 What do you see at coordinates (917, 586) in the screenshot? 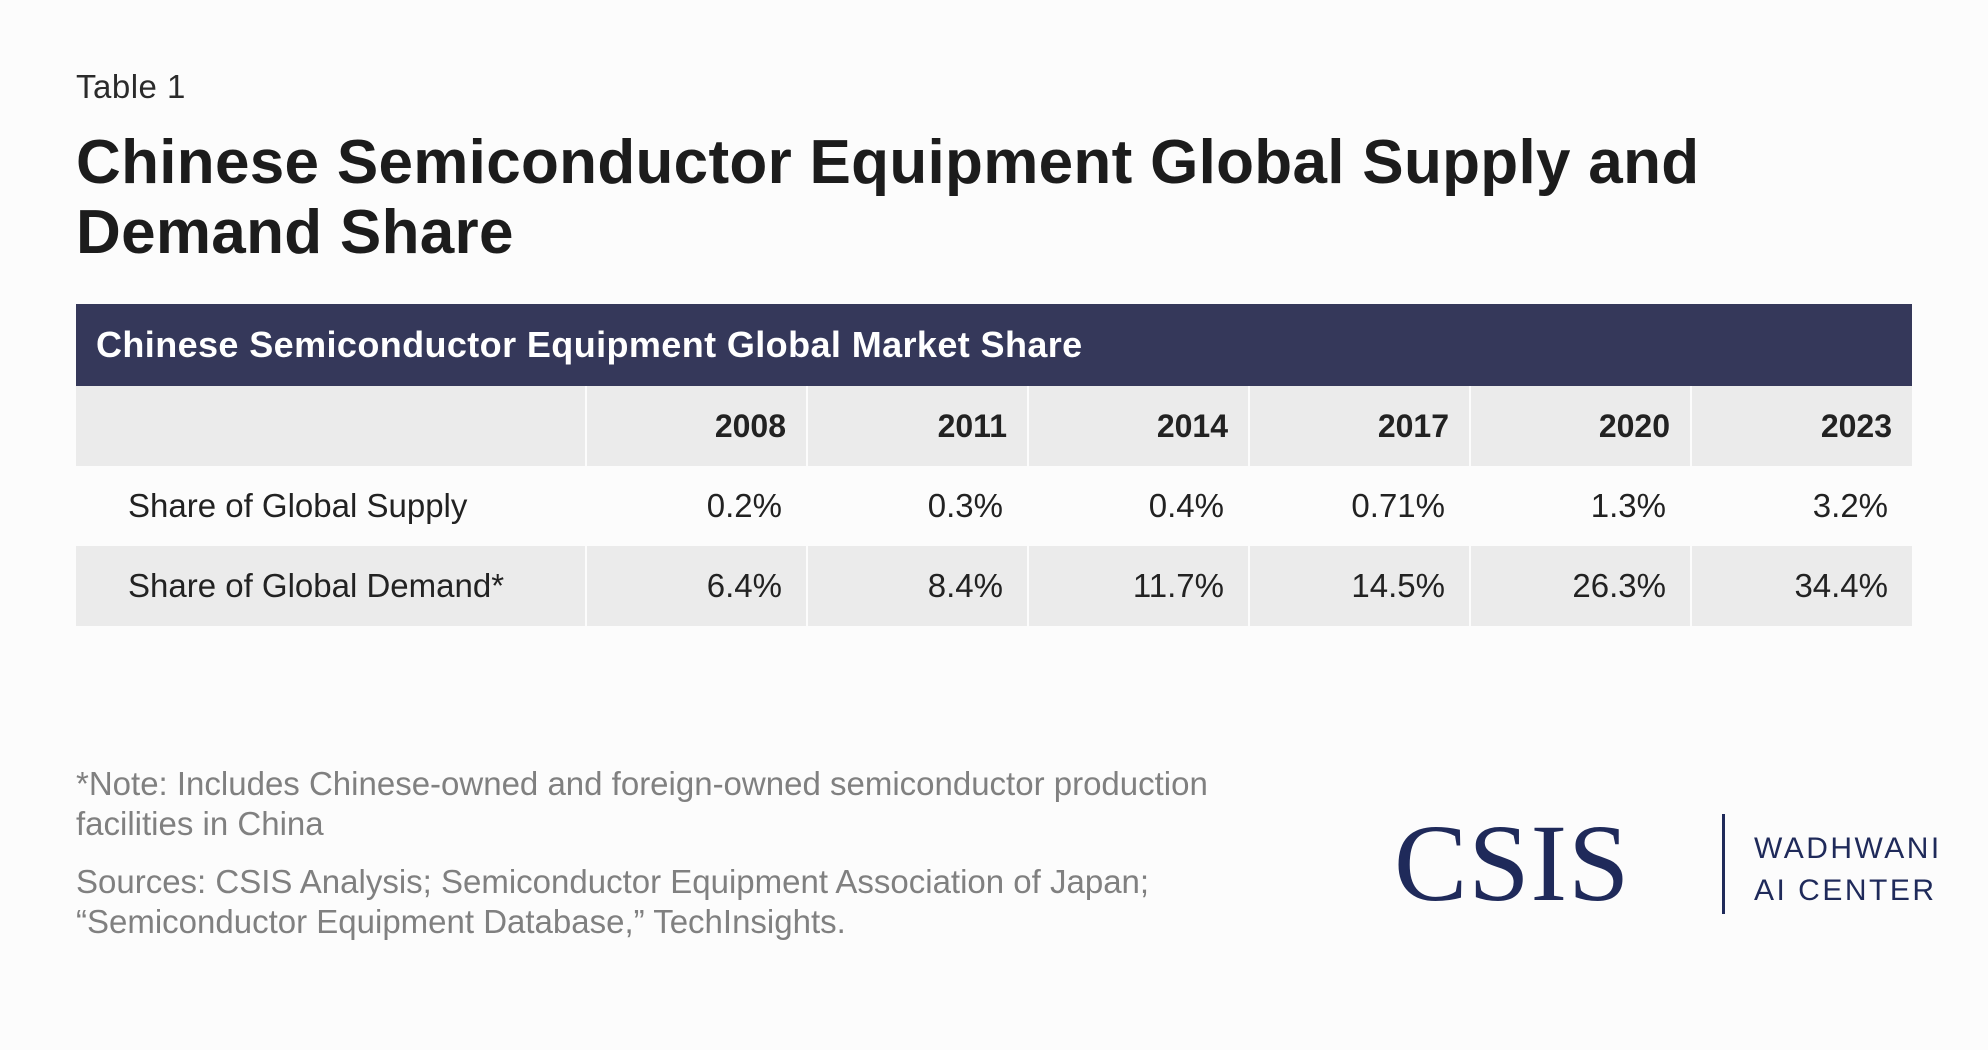
I see `table-cell: 8.4%` at bounding box center [917, 586].